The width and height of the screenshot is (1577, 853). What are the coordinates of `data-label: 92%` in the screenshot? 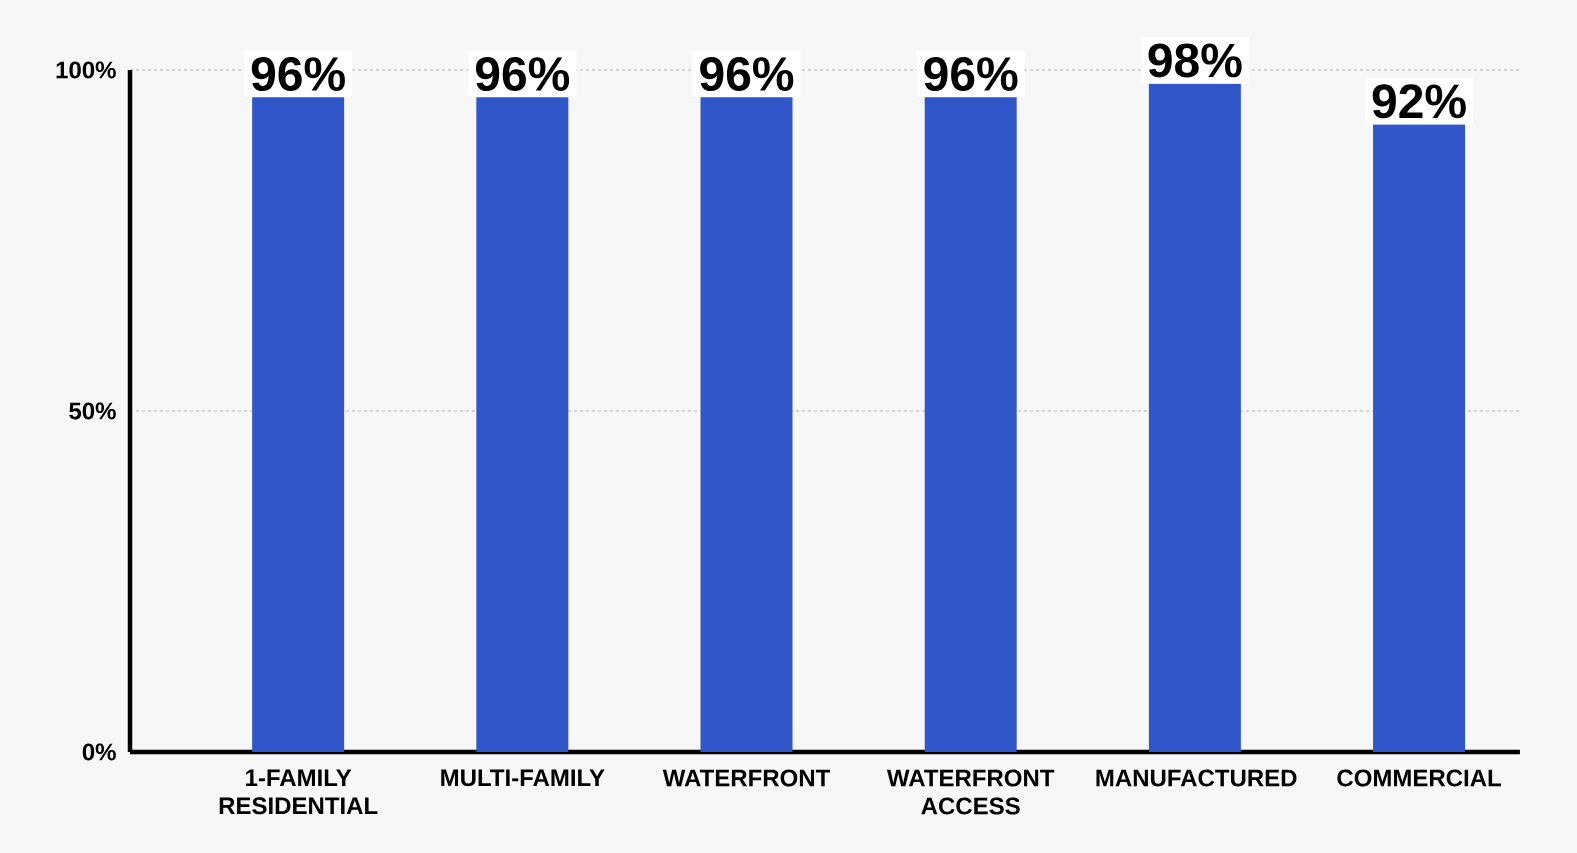 It's located at (1419, 101).